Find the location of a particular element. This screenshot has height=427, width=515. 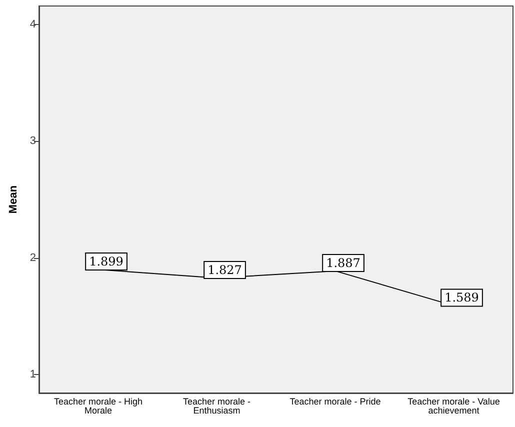

x-tick-label: Teacher morale - Pride is located at coordinates (335, 401).